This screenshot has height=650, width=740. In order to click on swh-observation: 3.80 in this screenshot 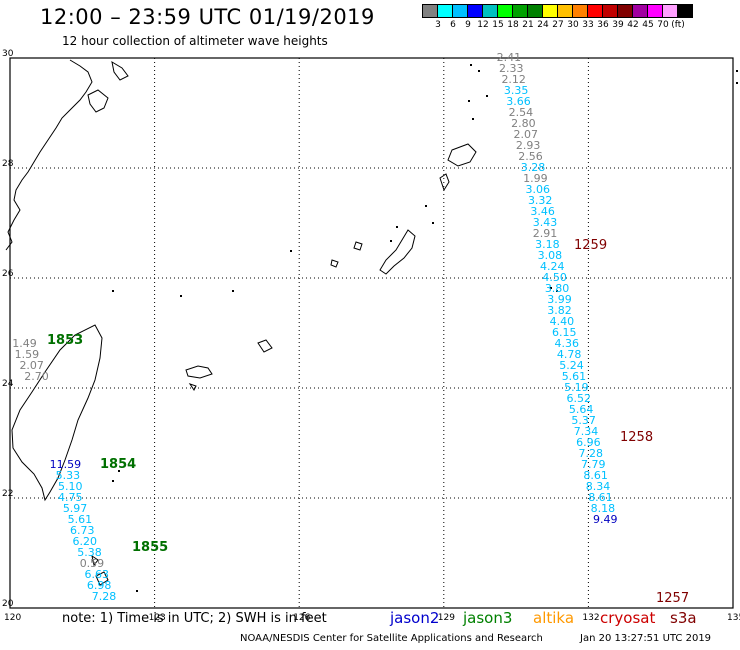, I will do `click(557, 288)`.